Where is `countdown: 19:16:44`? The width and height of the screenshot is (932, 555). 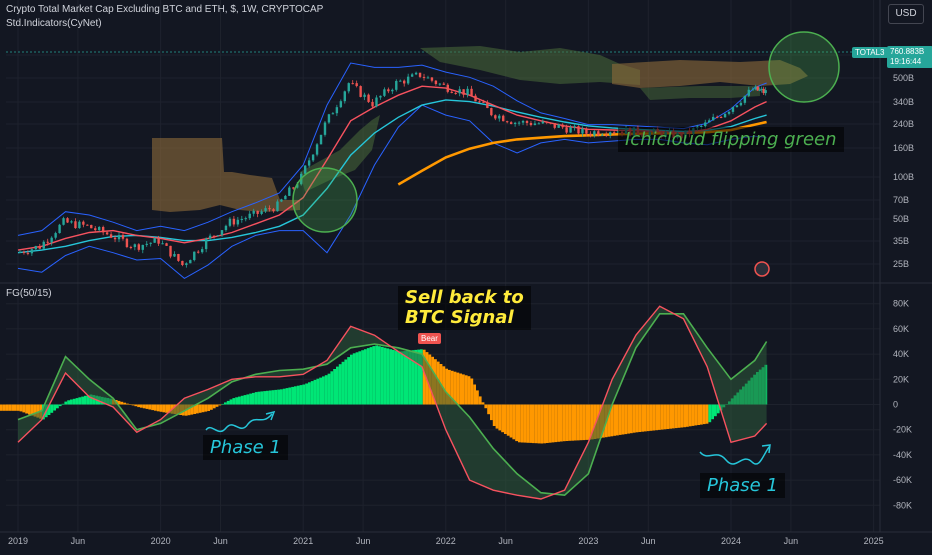 countdown: 19:16:44 is located at coordinates (906, 61).